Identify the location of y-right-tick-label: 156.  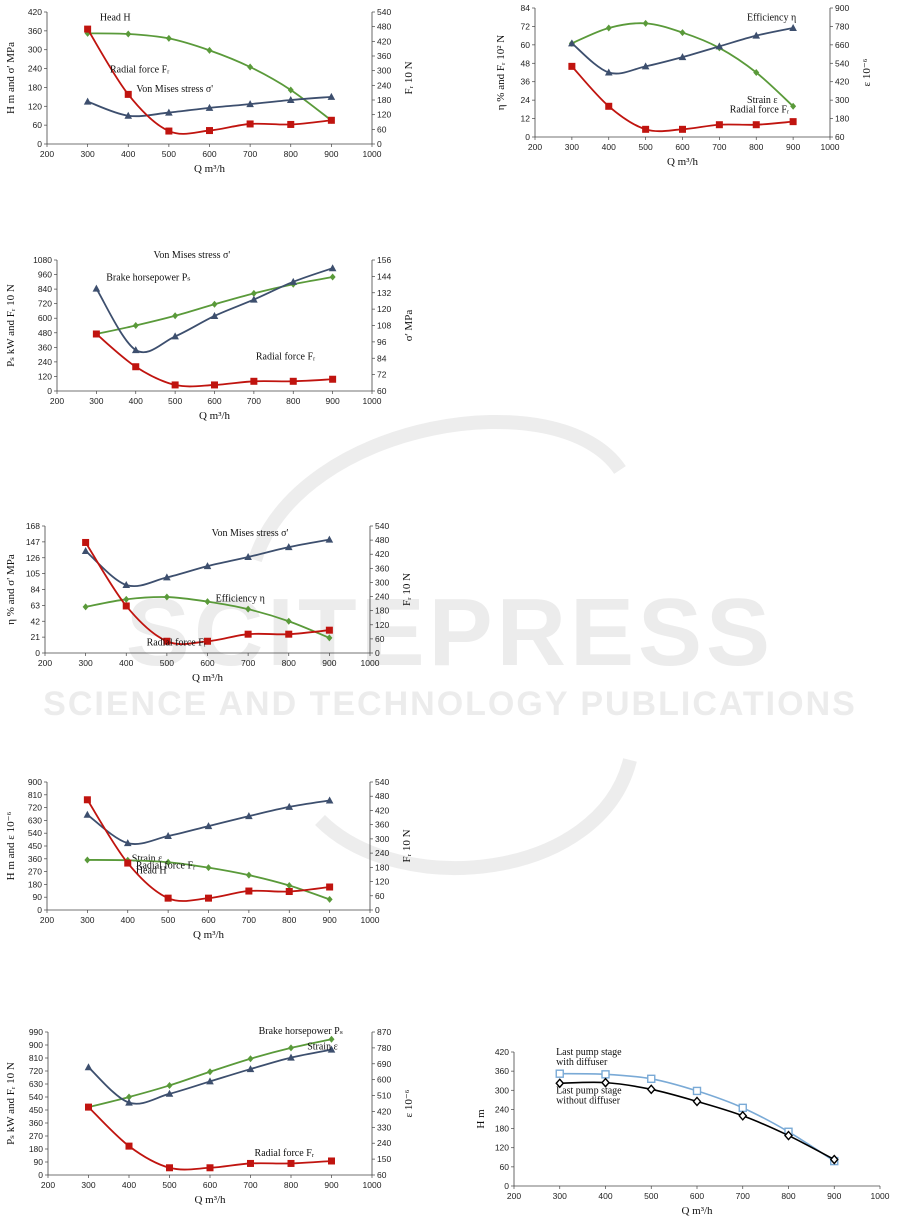
(384, 260).